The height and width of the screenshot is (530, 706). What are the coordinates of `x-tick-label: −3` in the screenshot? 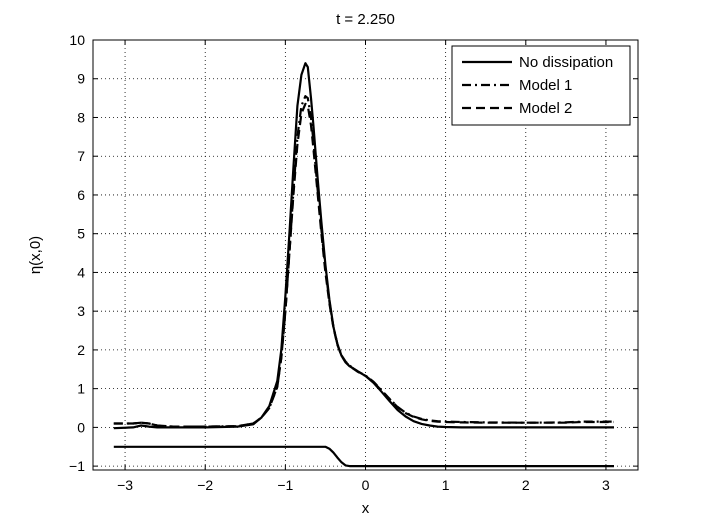 It's located at (125, 485).